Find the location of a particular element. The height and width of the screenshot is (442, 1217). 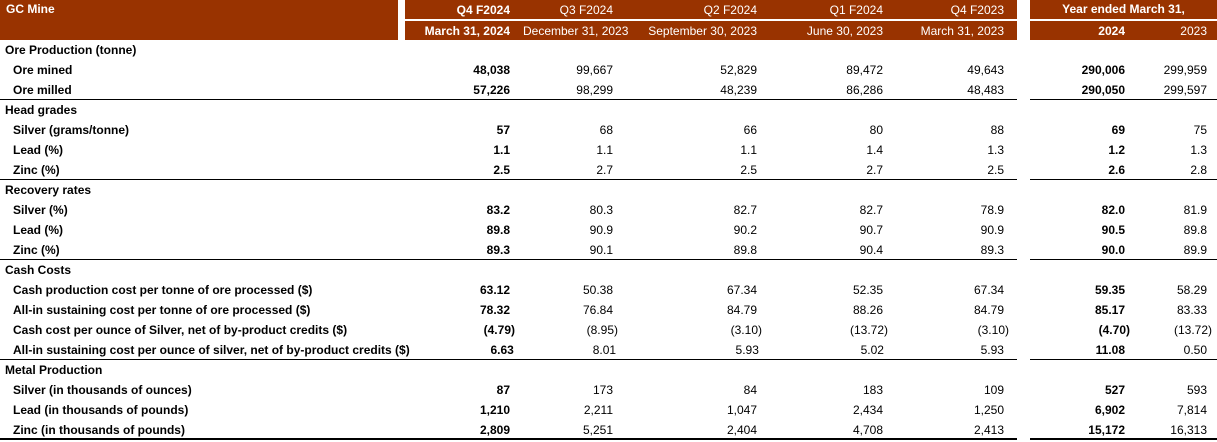

row-label: Lead (%) is located at coordinates (38, 150).